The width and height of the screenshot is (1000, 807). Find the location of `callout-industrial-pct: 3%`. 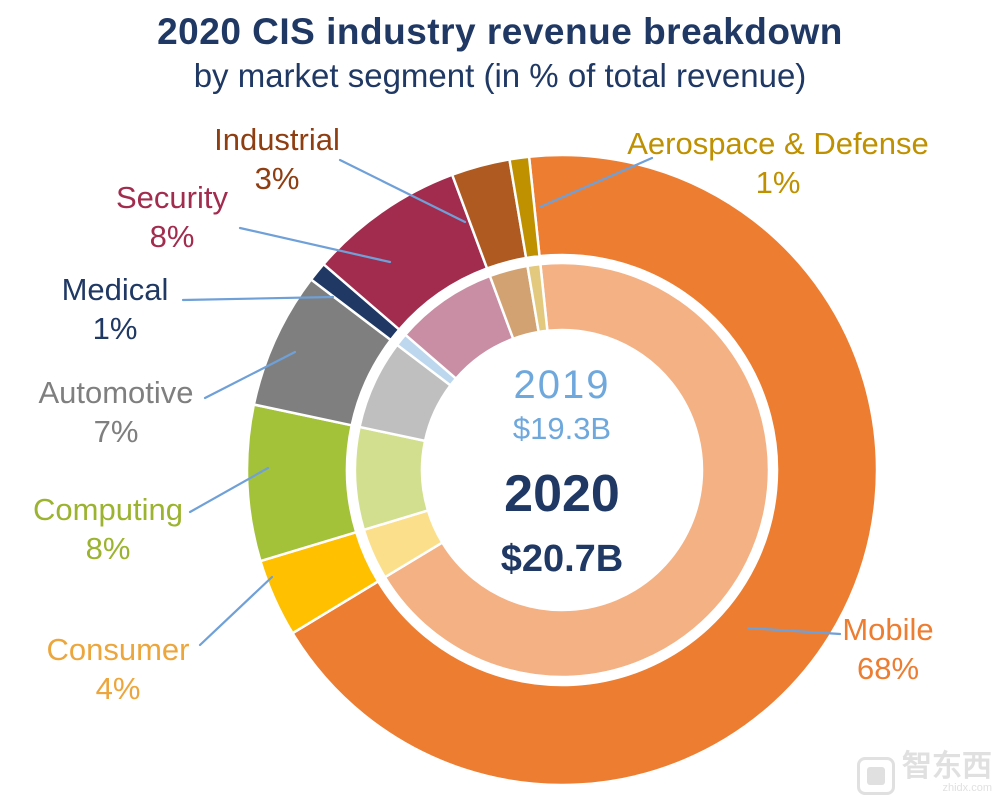

callout-industrial-pct: 3% is located at coordinates (277, 178).